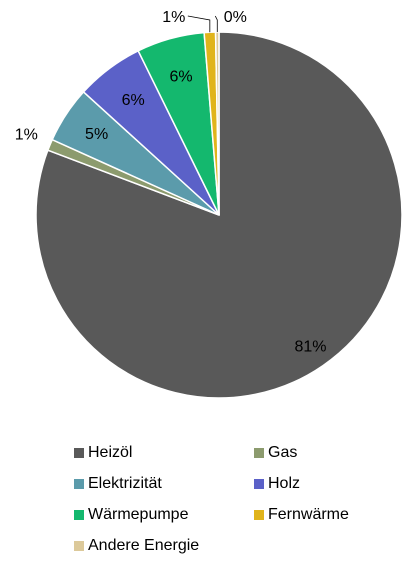 The width and height of the screenshot is (404, 563). What do you see at coordinates (216, 24) in the screenshot?
I see `leader-line-andere-energie` at bounding box center [216, 24].